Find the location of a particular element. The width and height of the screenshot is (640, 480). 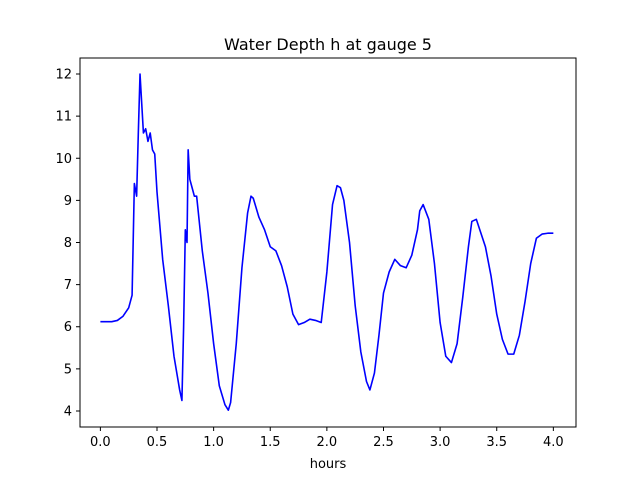

y-tick-label: 5 is located at coordinates (68, 369).